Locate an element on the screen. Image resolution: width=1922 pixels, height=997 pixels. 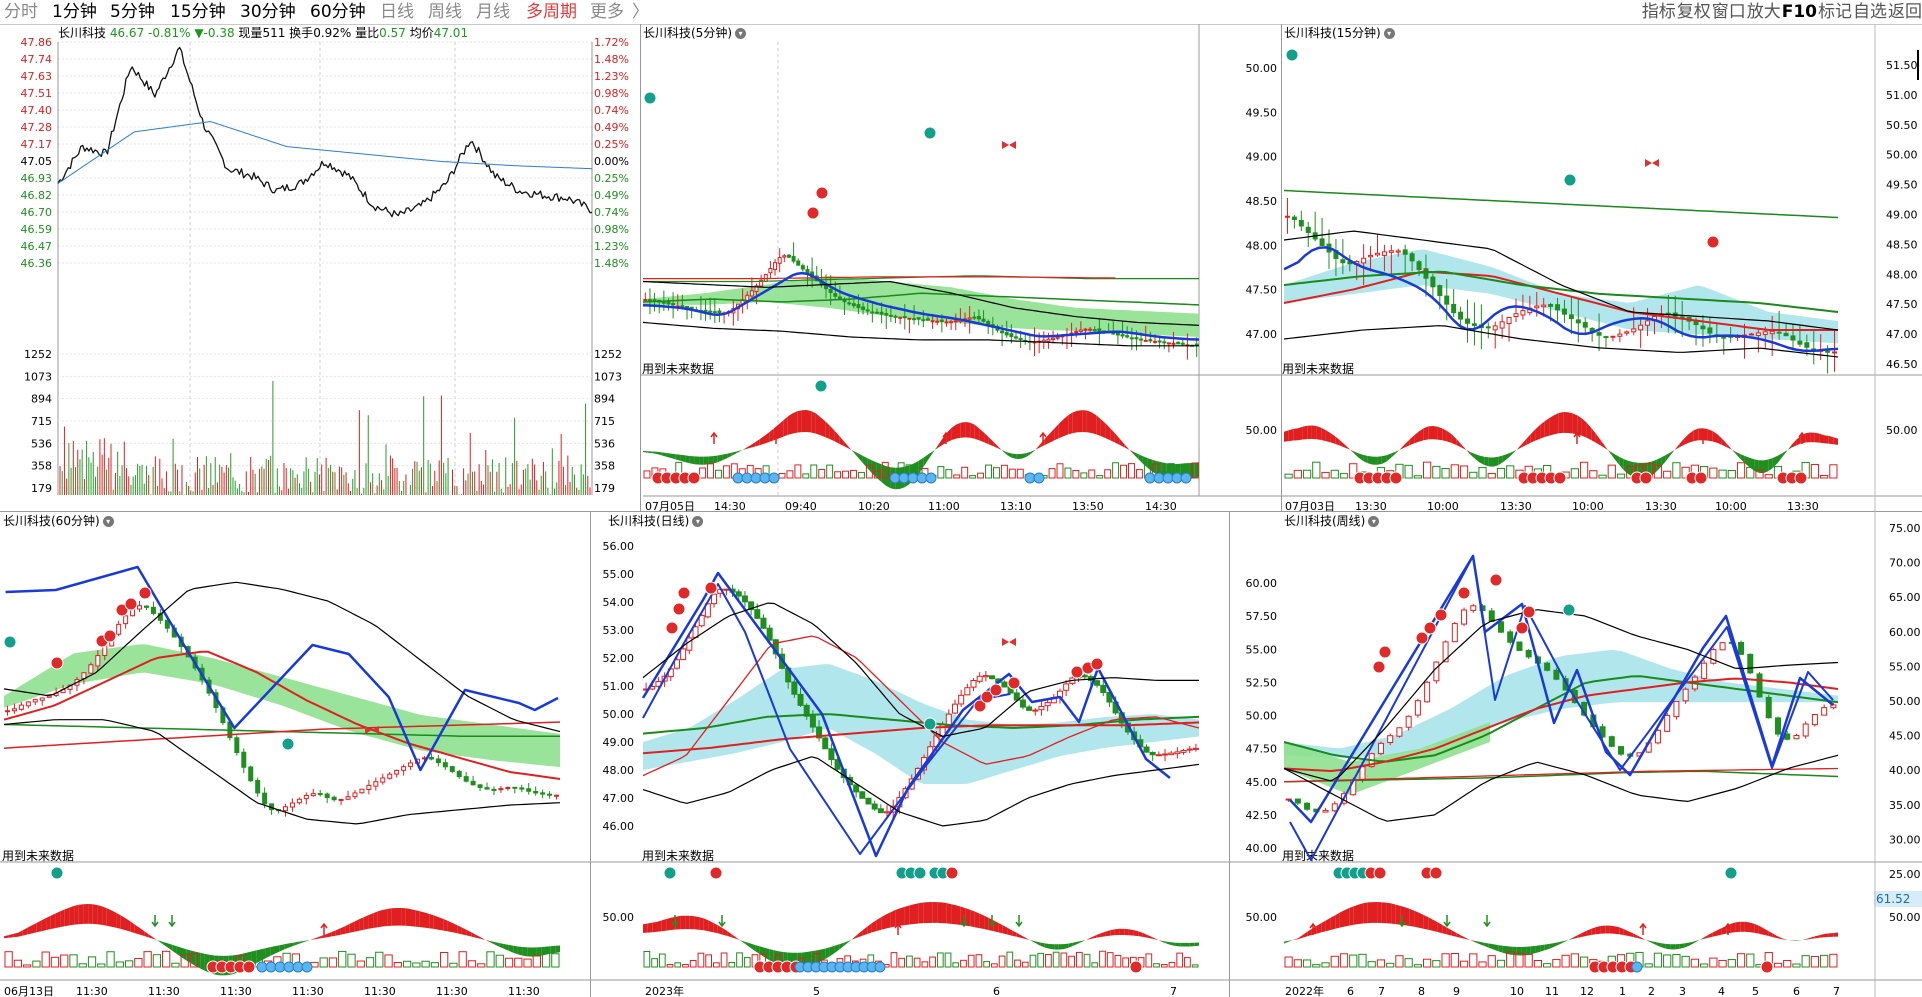
tool-indicator: 指标 is located at coordinates (1658, 12).